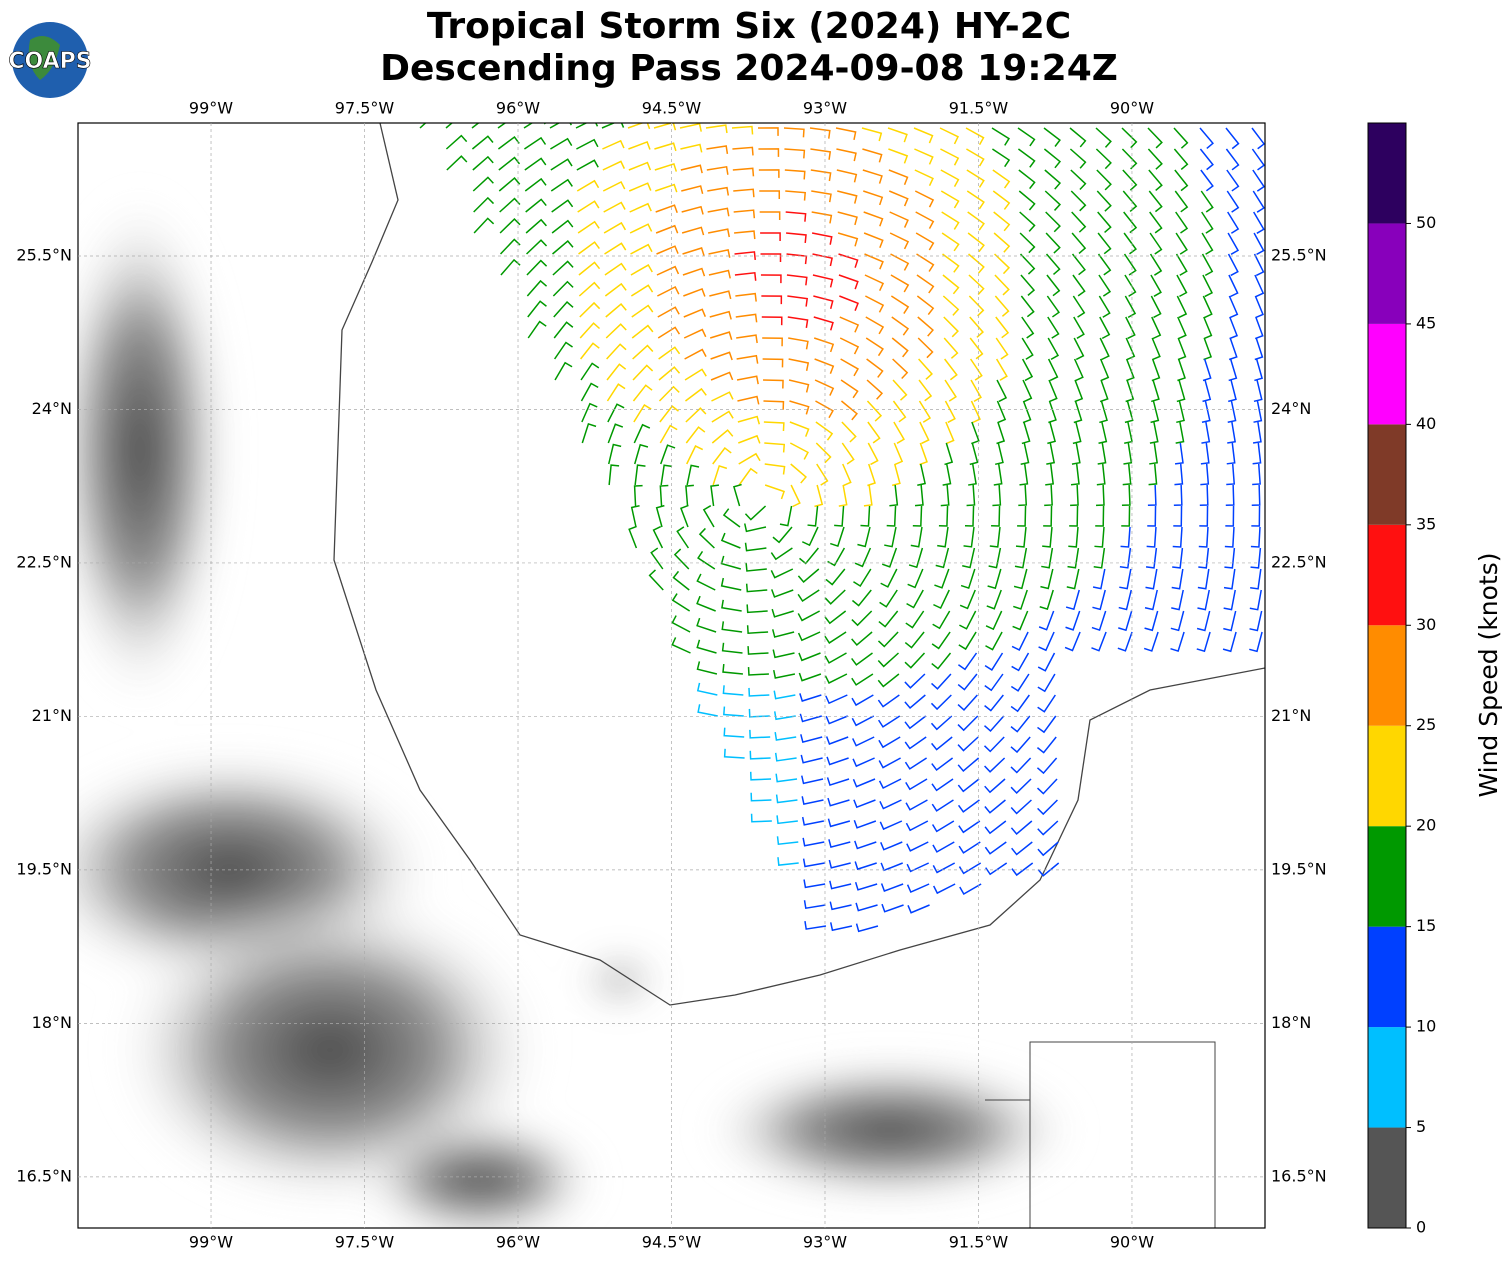 This screenshot has width=1506, height=1268. What do you see at coordinates (1426, 624) in the screenshot?
I see `colorbar-tick-label: 30` at bounding box center [1426, 624].